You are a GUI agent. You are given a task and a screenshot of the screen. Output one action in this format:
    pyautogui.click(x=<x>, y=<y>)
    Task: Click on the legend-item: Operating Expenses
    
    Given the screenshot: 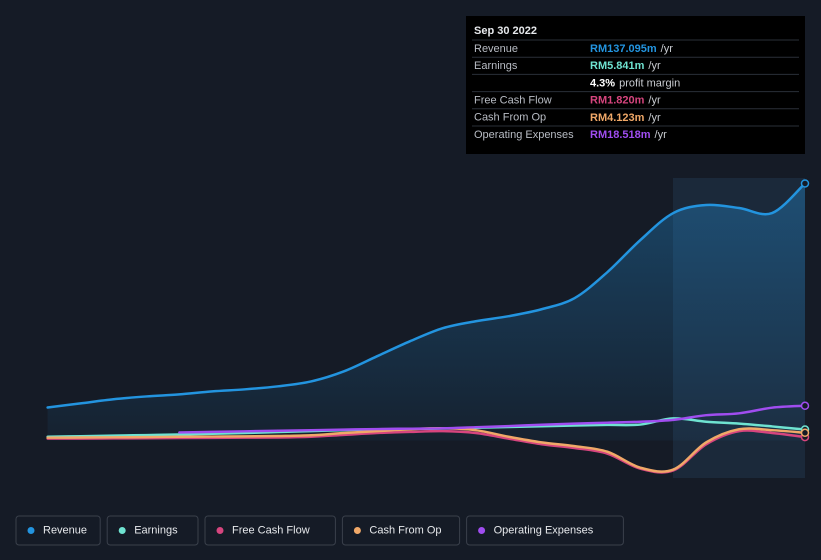 What is the action you would take?
    pyautogui.click(x=545, y=530)
    